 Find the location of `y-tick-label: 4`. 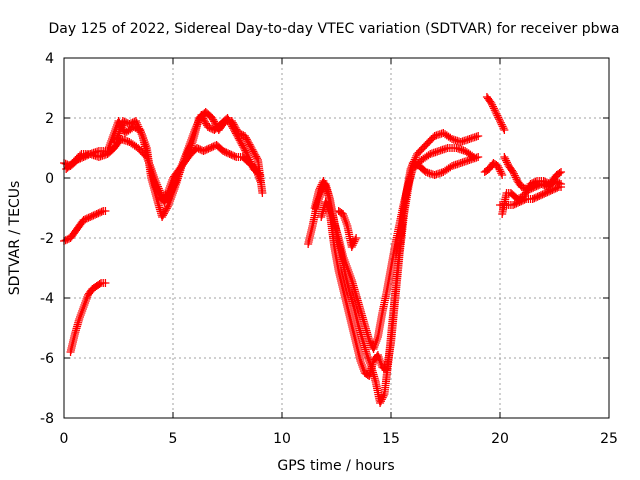

y-tick-label: 4 is located at coordinates (49, 59).